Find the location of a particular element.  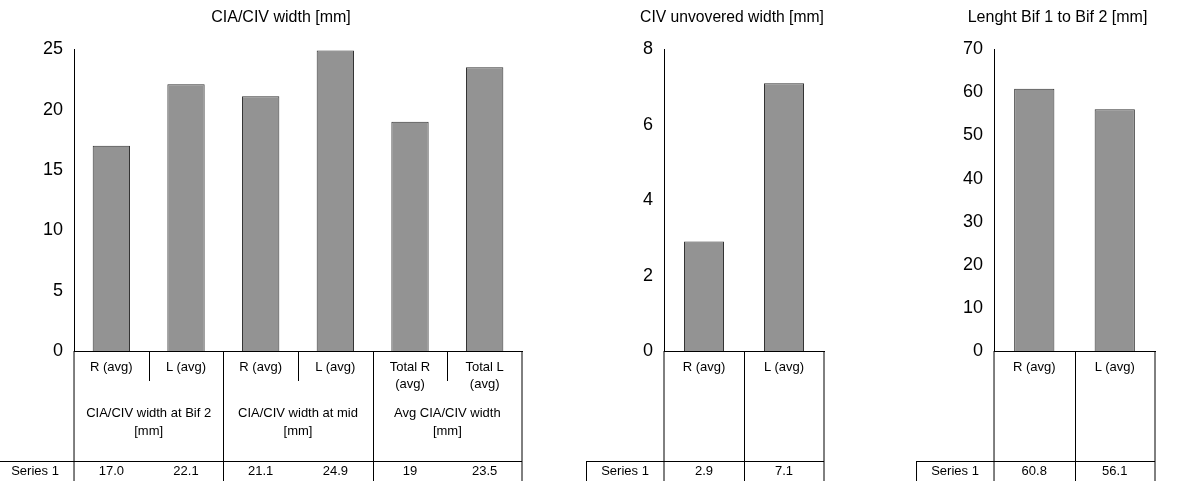

y-tick-label: 60 is located at coordinates (973, 91).